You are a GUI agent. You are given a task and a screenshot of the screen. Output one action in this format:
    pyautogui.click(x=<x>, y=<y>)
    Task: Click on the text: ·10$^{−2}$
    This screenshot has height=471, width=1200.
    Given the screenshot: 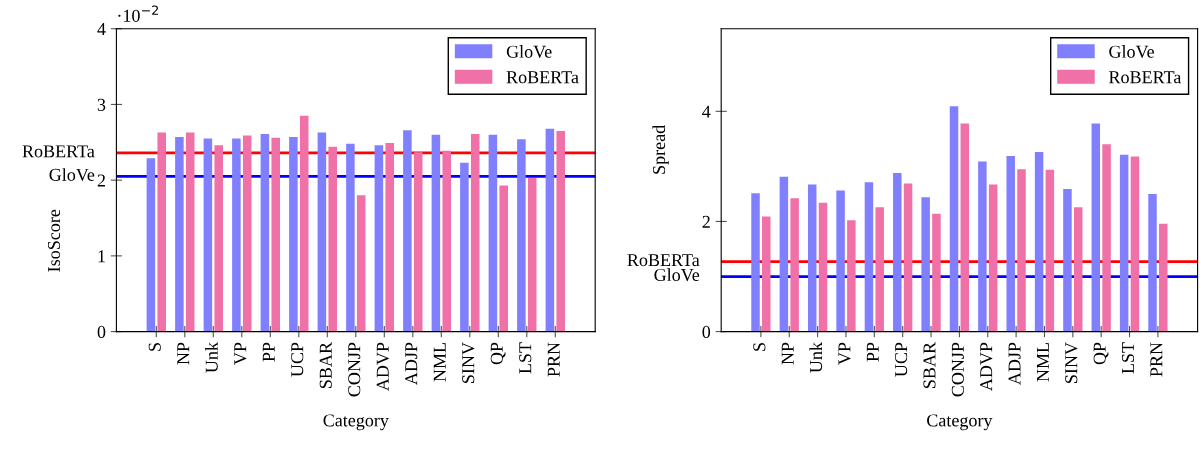 What is the action you would take?
    pyautogui.click(x=138, y=13)
    